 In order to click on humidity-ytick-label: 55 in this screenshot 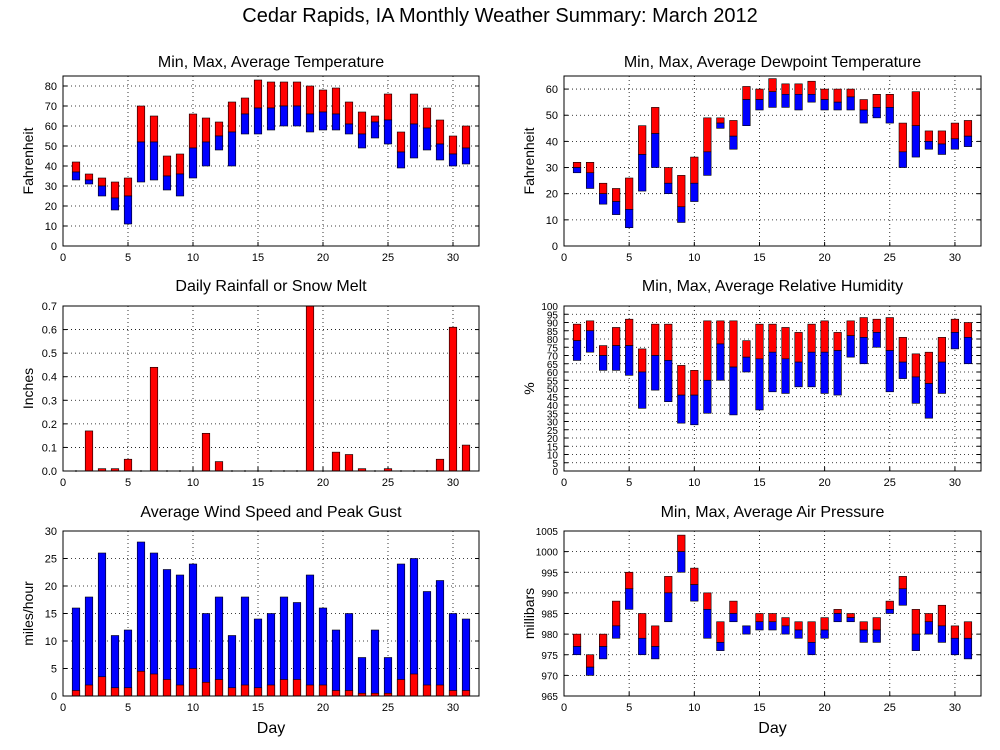, I will do `click(553, 381)`.